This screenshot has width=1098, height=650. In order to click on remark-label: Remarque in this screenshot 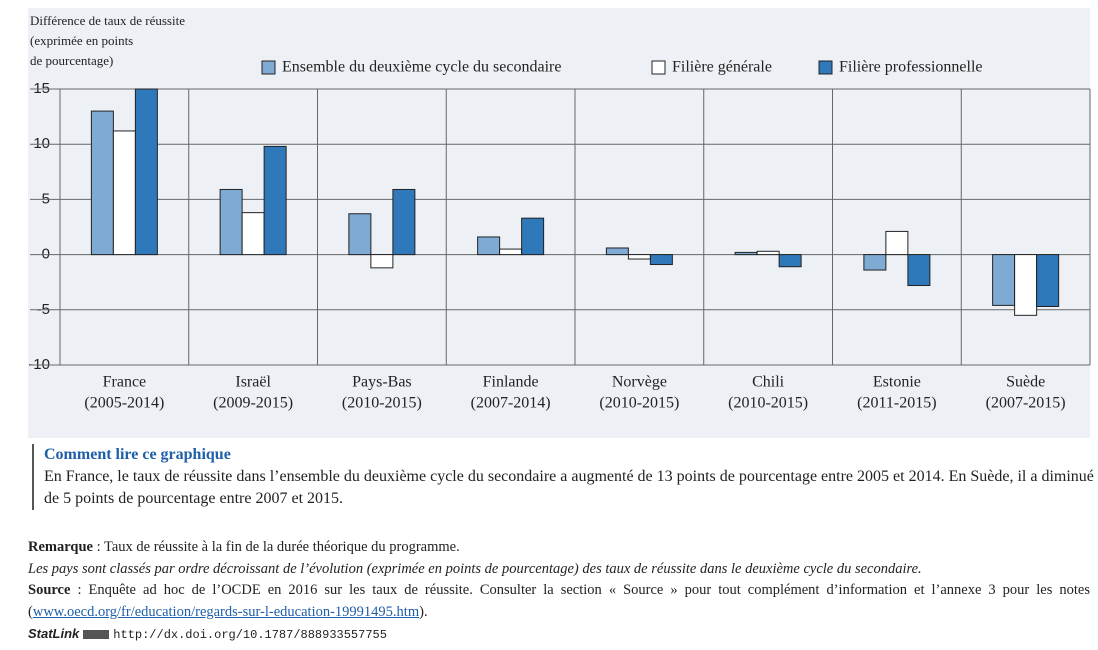, I will do `click(60, 547)`.